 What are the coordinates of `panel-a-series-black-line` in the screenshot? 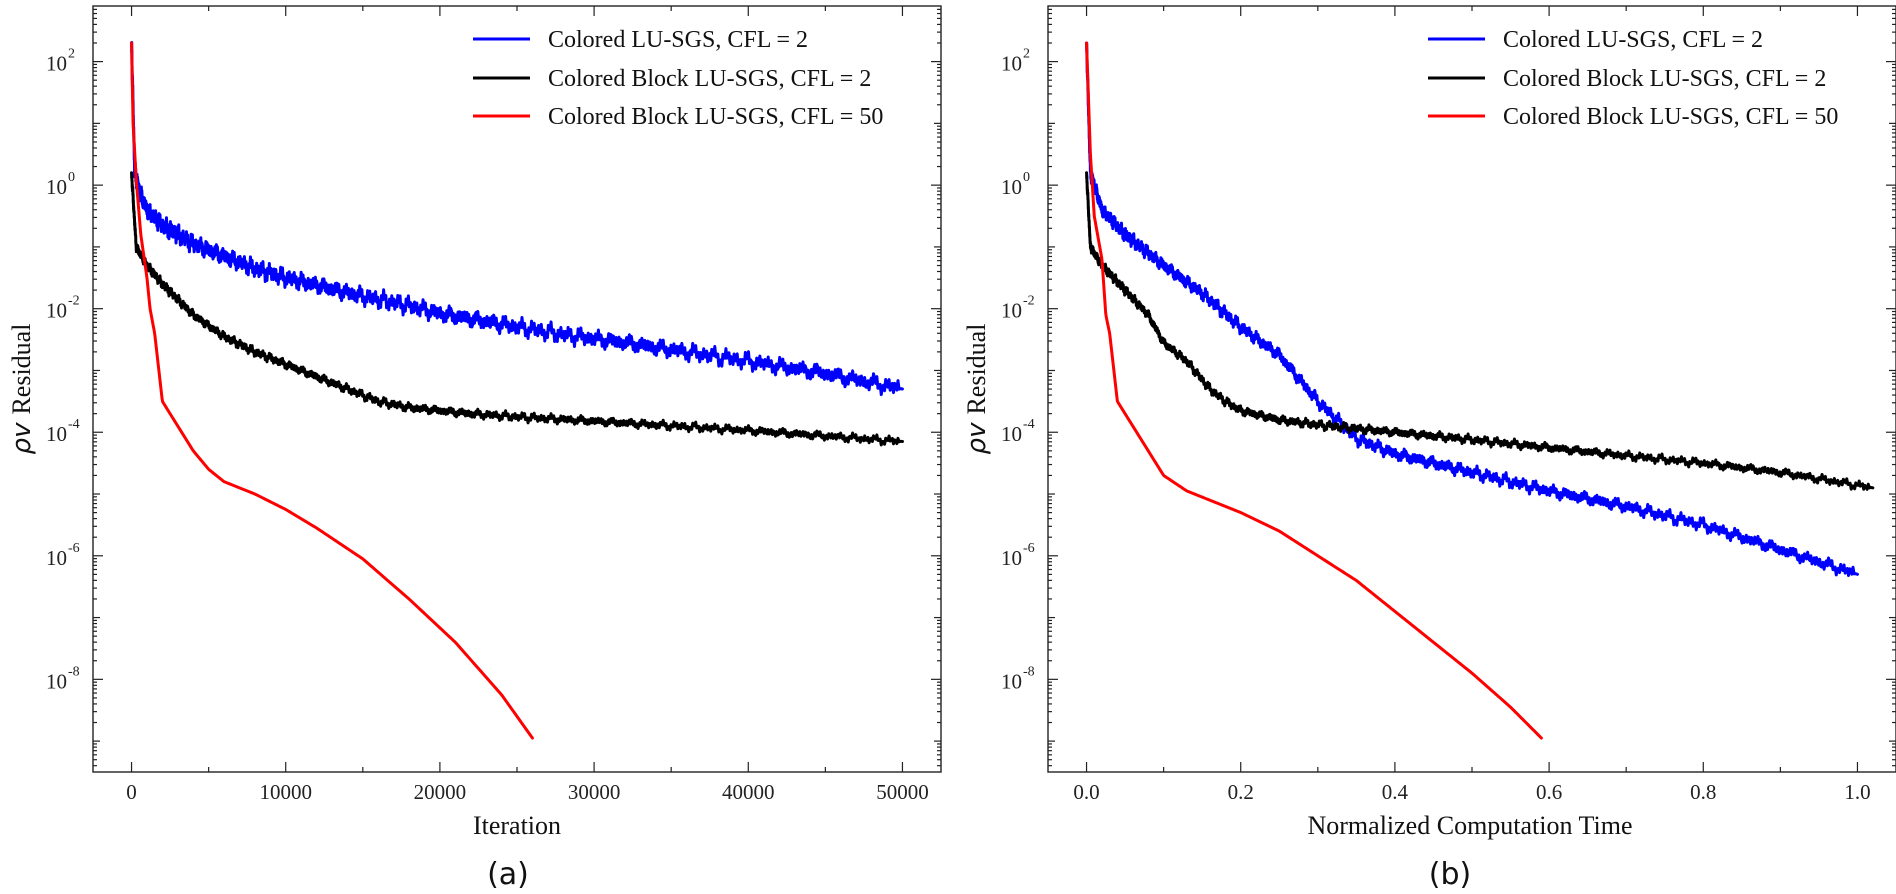 It's located at (517, 309).